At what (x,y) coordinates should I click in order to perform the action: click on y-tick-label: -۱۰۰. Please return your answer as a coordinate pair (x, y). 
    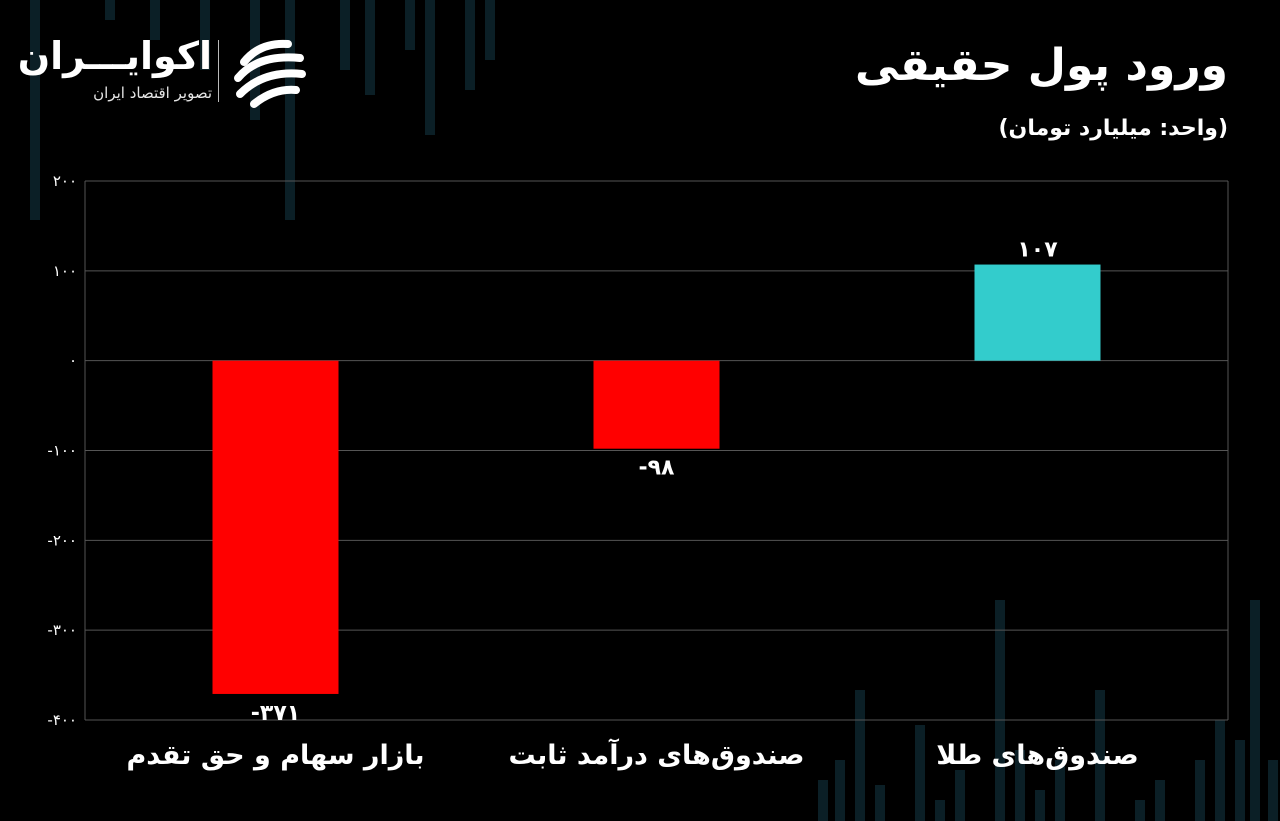
    Looking at the image, I should click on (62, 451).